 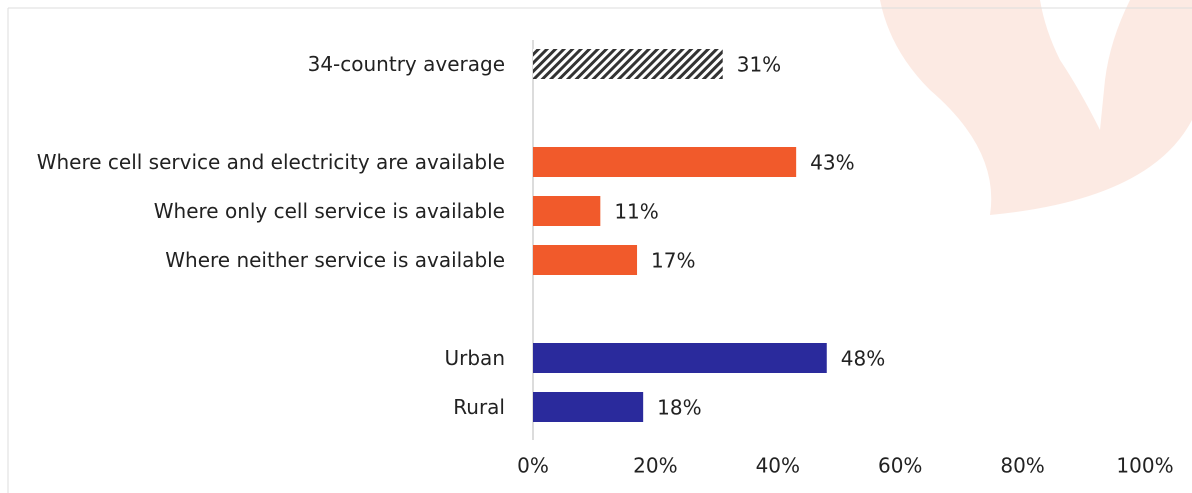 I want to click on value-label: 31%, so click(x=759, y=65).